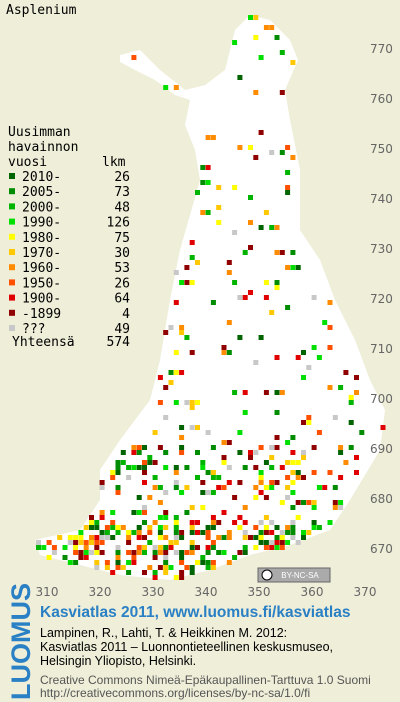 The image size is (400, 702). What do you see at coordinates (47, 592) in the screenshot?
I see `easting-label: 310` at bounding box center [47, 592].